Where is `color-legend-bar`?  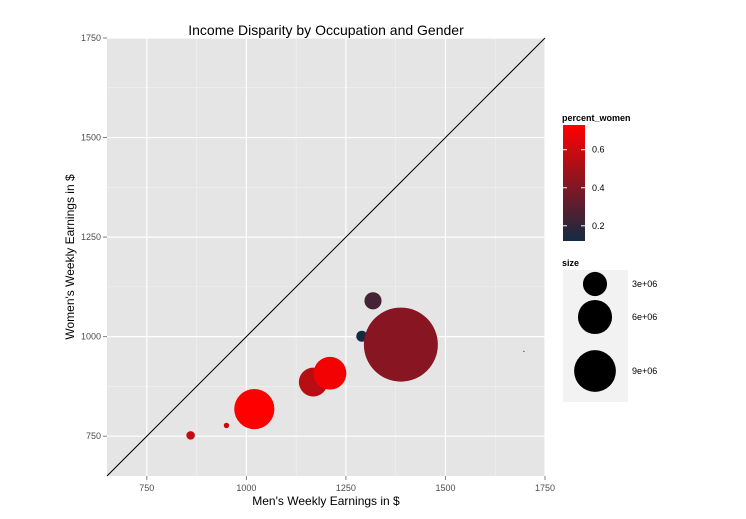 color-legend-bar is located at coordinates (574, 183).